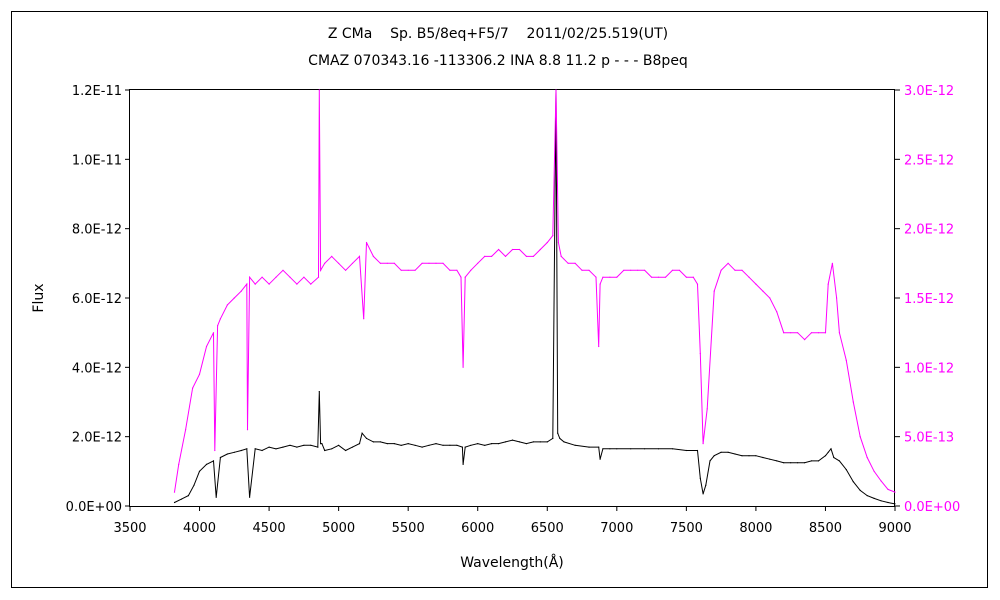  What do you see at coordinates (408, 528) in the screenshot?
I see `x-tick-label: 5500` at bounding box center [408, 528].